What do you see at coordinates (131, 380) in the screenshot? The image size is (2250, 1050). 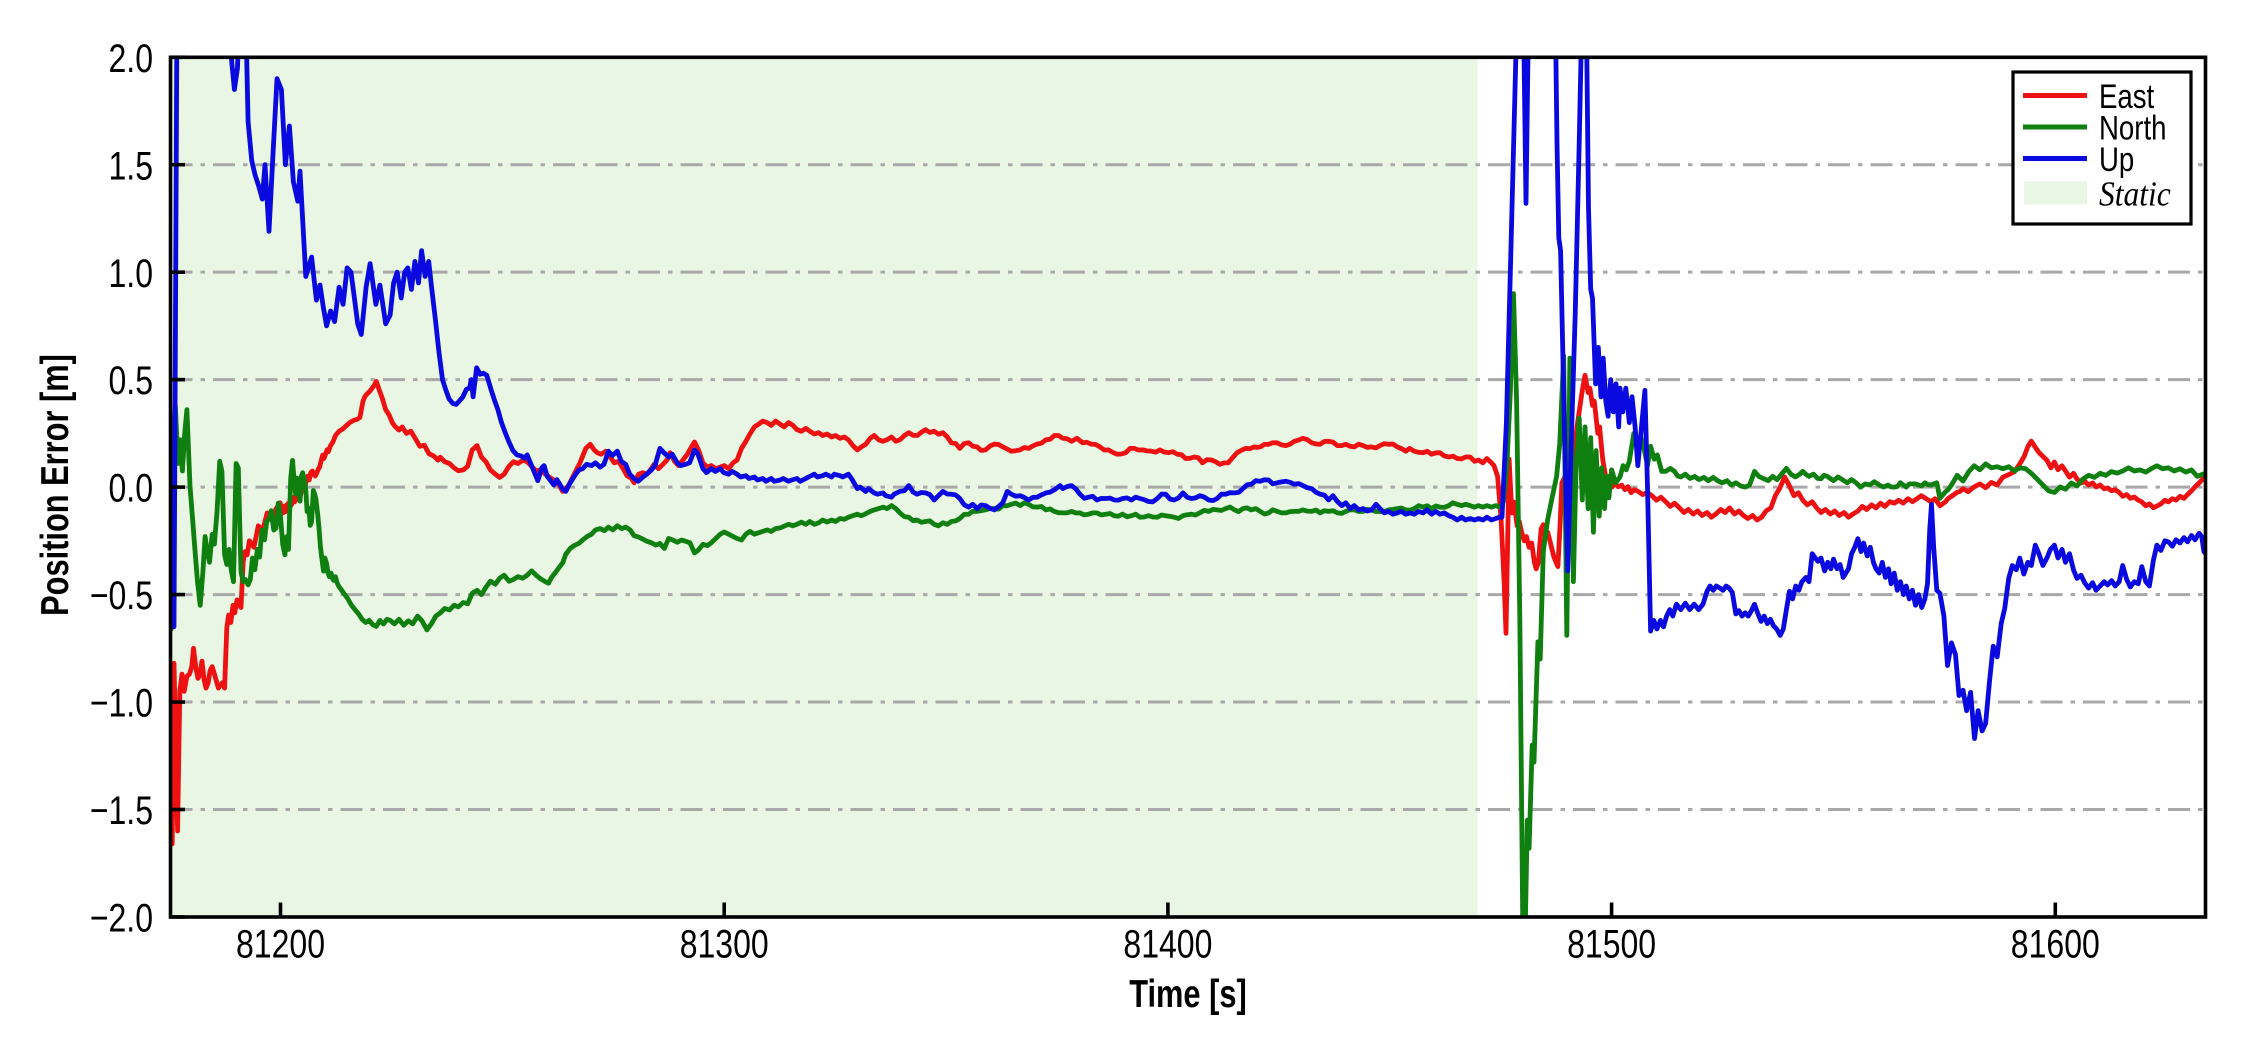 I see `svg-text: 0.5` at bounding box center [131, 380].